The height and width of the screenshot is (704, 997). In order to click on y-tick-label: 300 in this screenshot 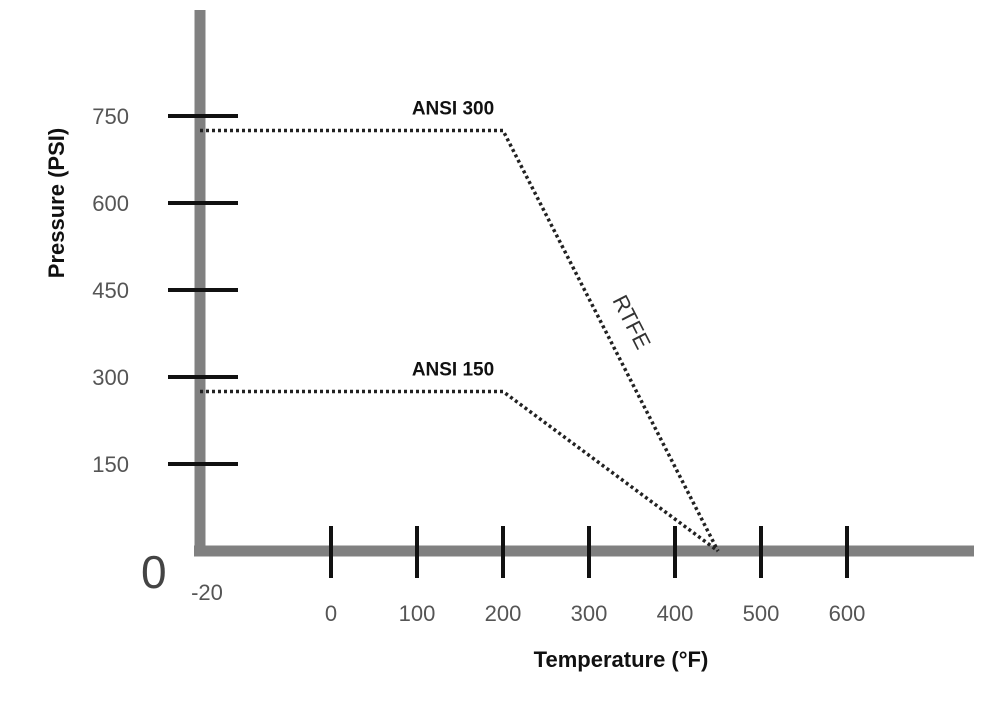, I will do `click(110, 377)`.